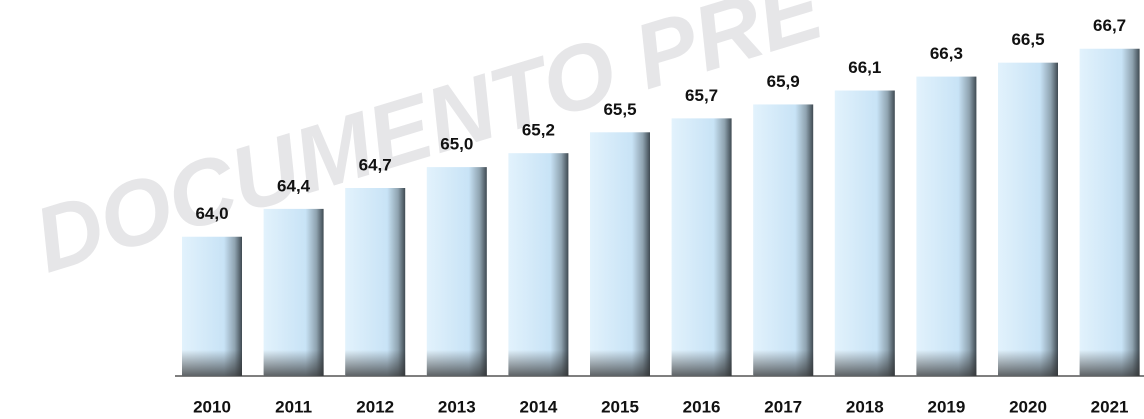 The width and height of the screenshot is (1144, 419). Describe the element at coordinates (538, 406) in the screenshot. I see `x-tick-label: 2014` at that location.